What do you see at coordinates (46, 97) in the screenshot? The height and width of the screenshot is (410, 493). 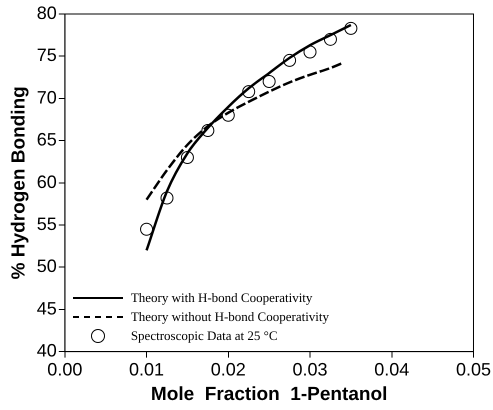 I see `y-tick-label: 70` at bounding box center [46, 97].